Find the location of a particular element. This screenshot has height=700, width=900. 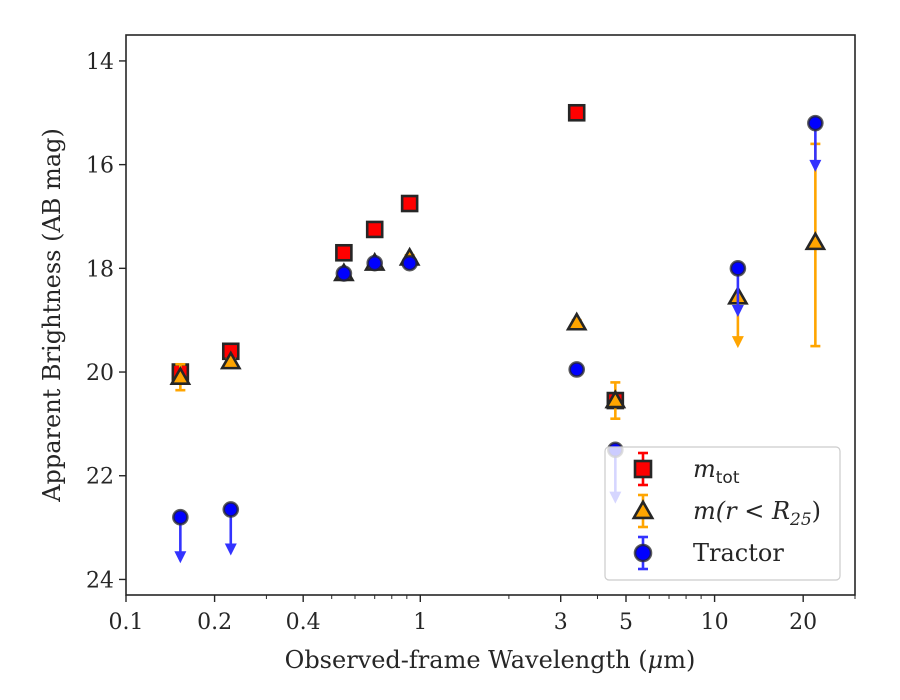

legend-box is located at coordinates (722, 513).